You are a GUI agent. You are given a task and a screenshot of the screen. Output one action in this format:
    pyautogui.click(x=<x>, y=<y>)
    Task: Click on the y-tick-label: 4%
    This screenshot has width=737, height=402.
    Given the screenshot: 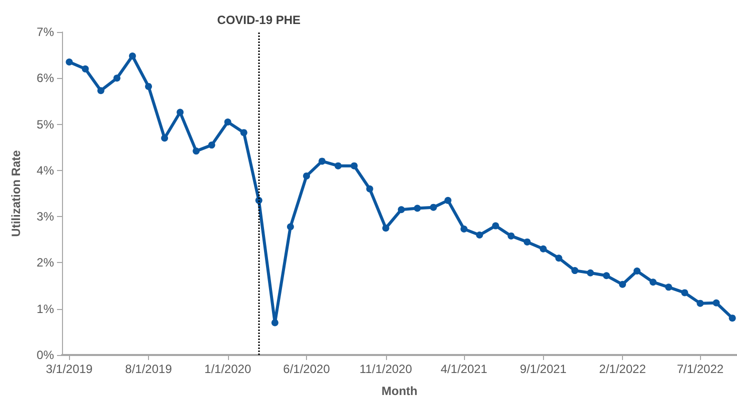 What is the action you would take?
    pyautogui.click(x=45, y=170)
    